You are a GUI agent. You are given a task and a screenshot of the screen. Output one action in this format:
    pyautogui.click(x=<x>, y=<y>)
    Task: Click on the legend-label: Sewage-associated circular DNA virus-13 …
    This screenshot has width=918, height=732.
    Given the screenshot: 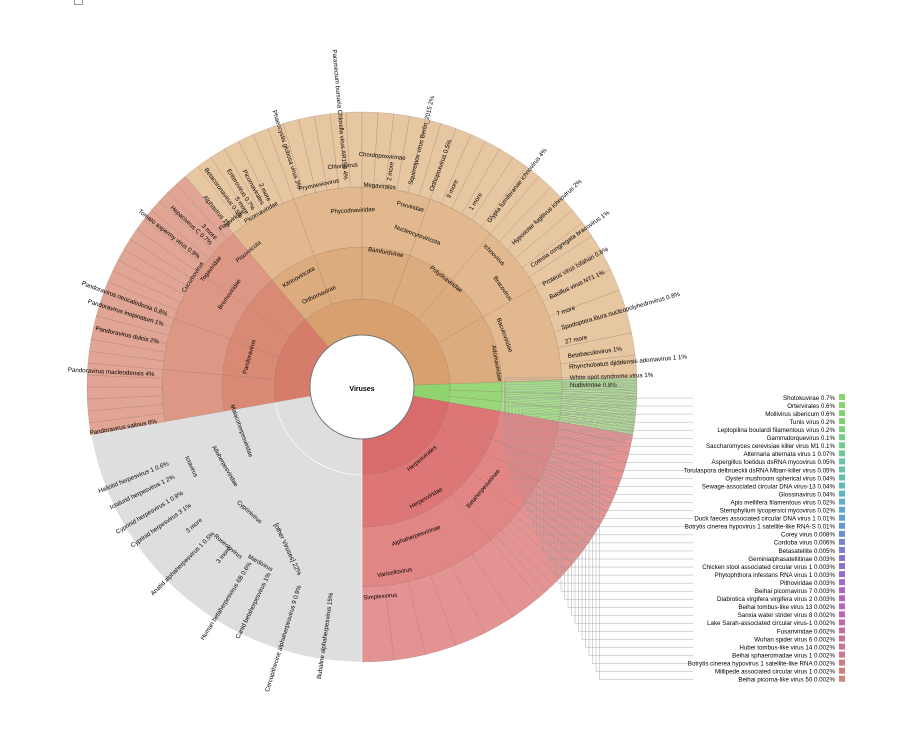 What is the action you would take?
    pyautogui.click(x=769, y=486)
    